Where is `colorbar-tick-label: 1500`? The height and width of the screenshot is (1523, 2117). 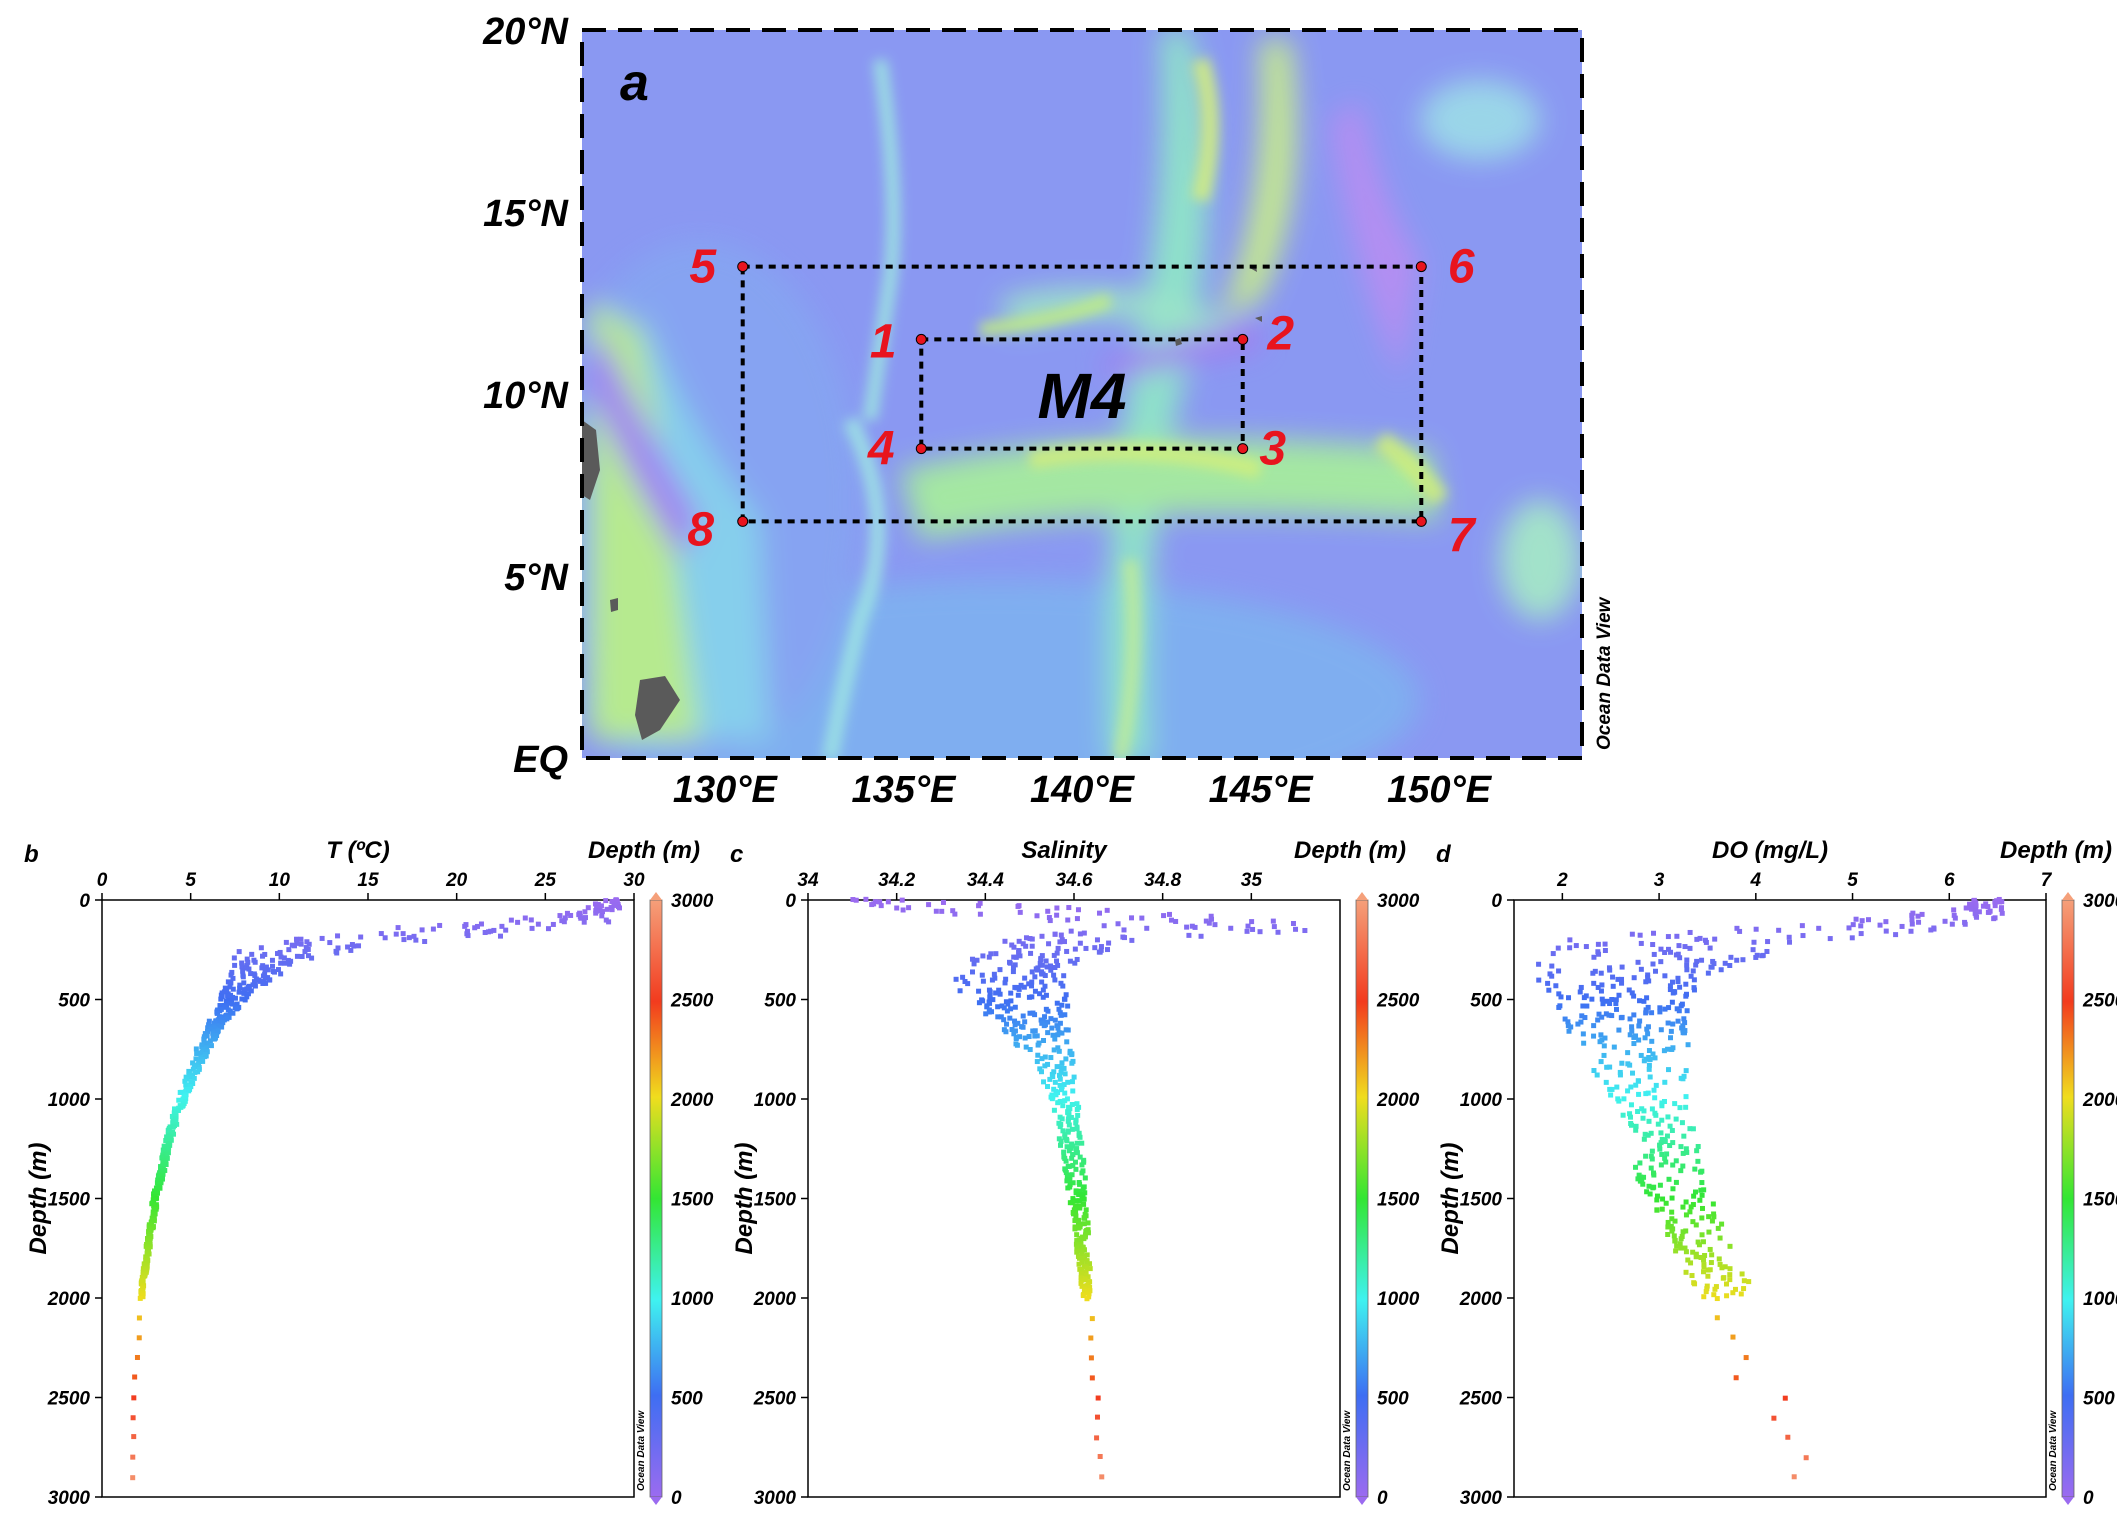
colorbar-tick-label: 1500 is located at coordinates (1398, 1200).